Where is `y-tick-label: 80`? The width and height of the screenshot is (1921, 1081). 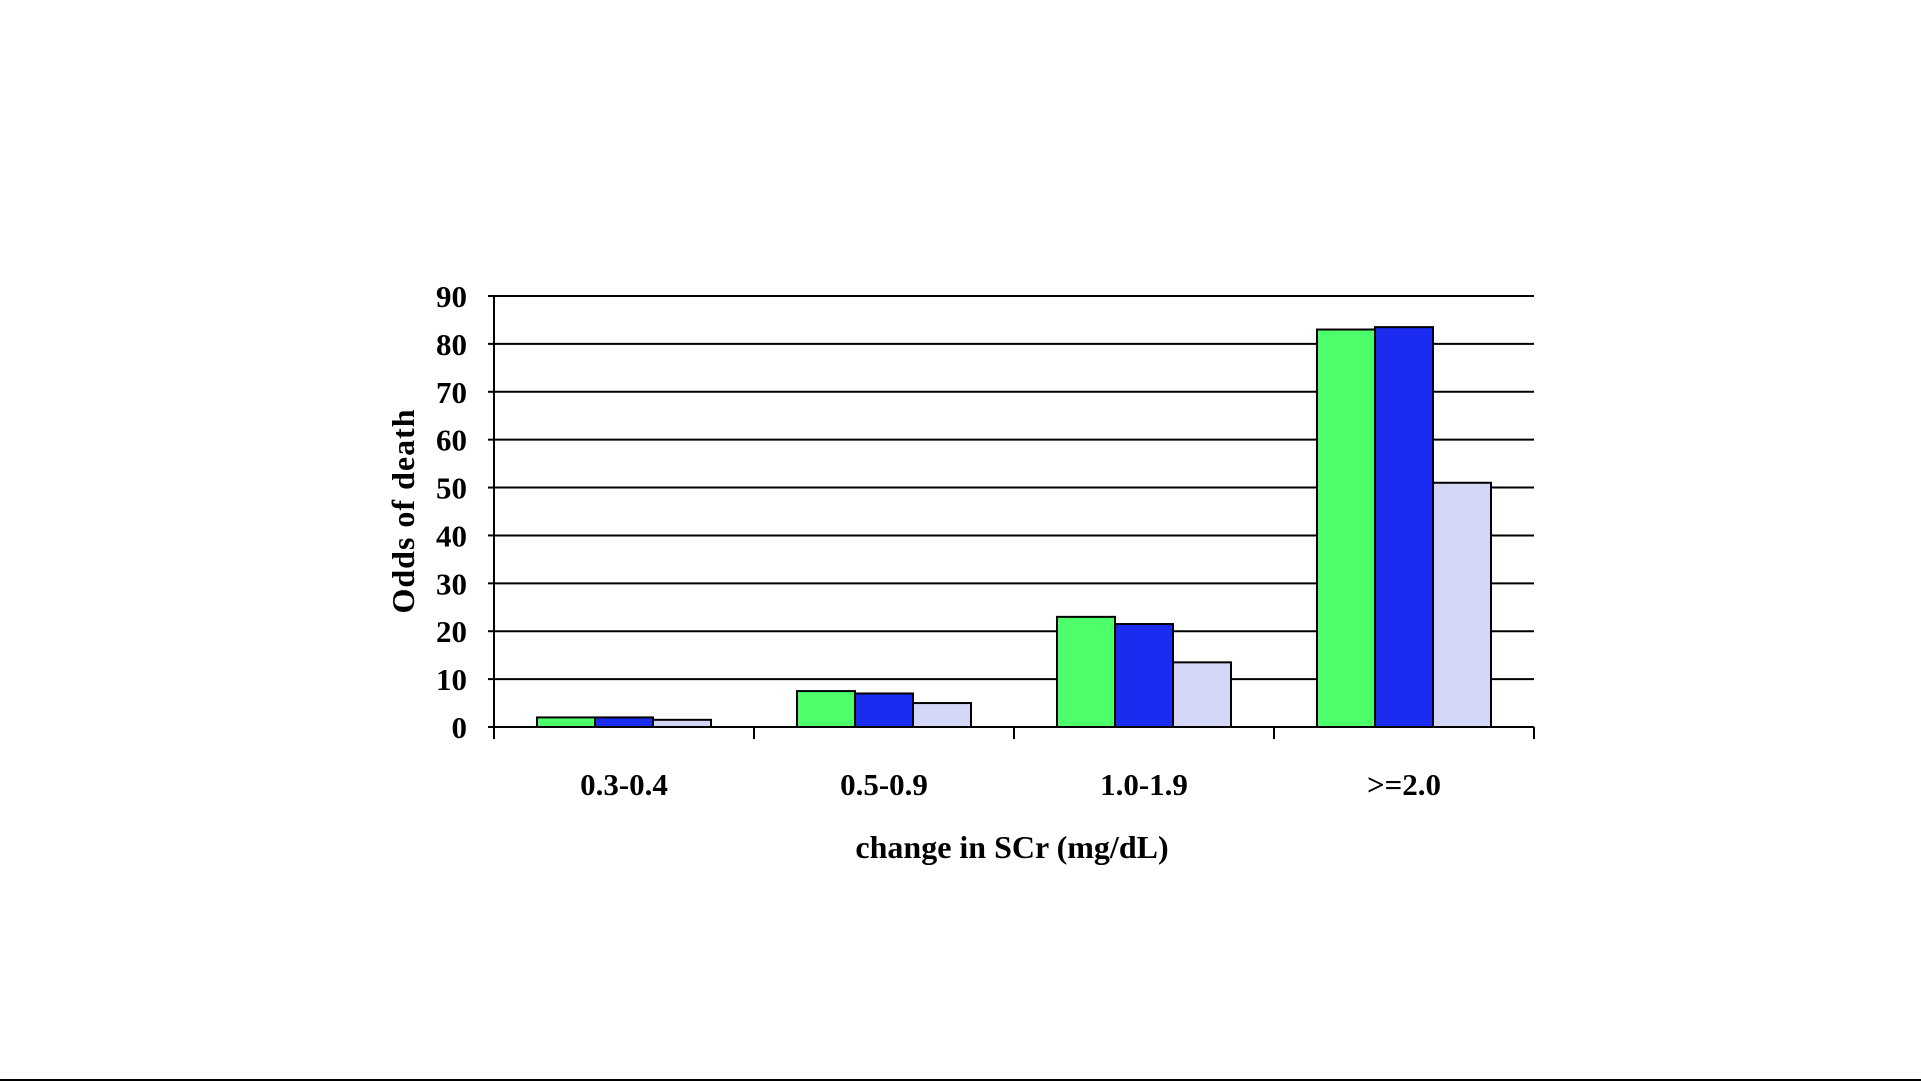
y-tick-label: 80 is located at coordinates (451, 344).